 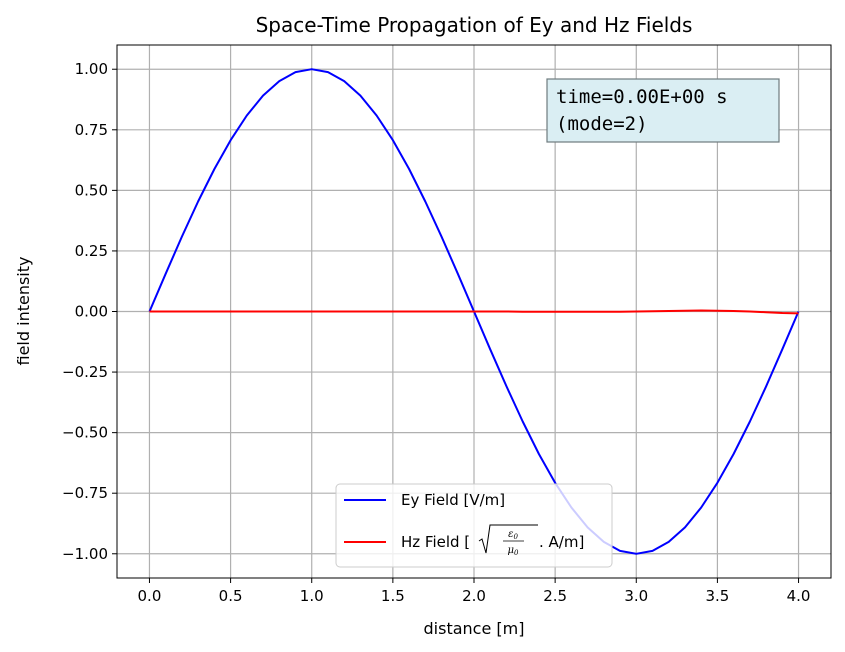 I want to click on legend: Ey Field [V/m] Hz Field [ ε0 μ0 . A/m], so click(x=474, y=525).